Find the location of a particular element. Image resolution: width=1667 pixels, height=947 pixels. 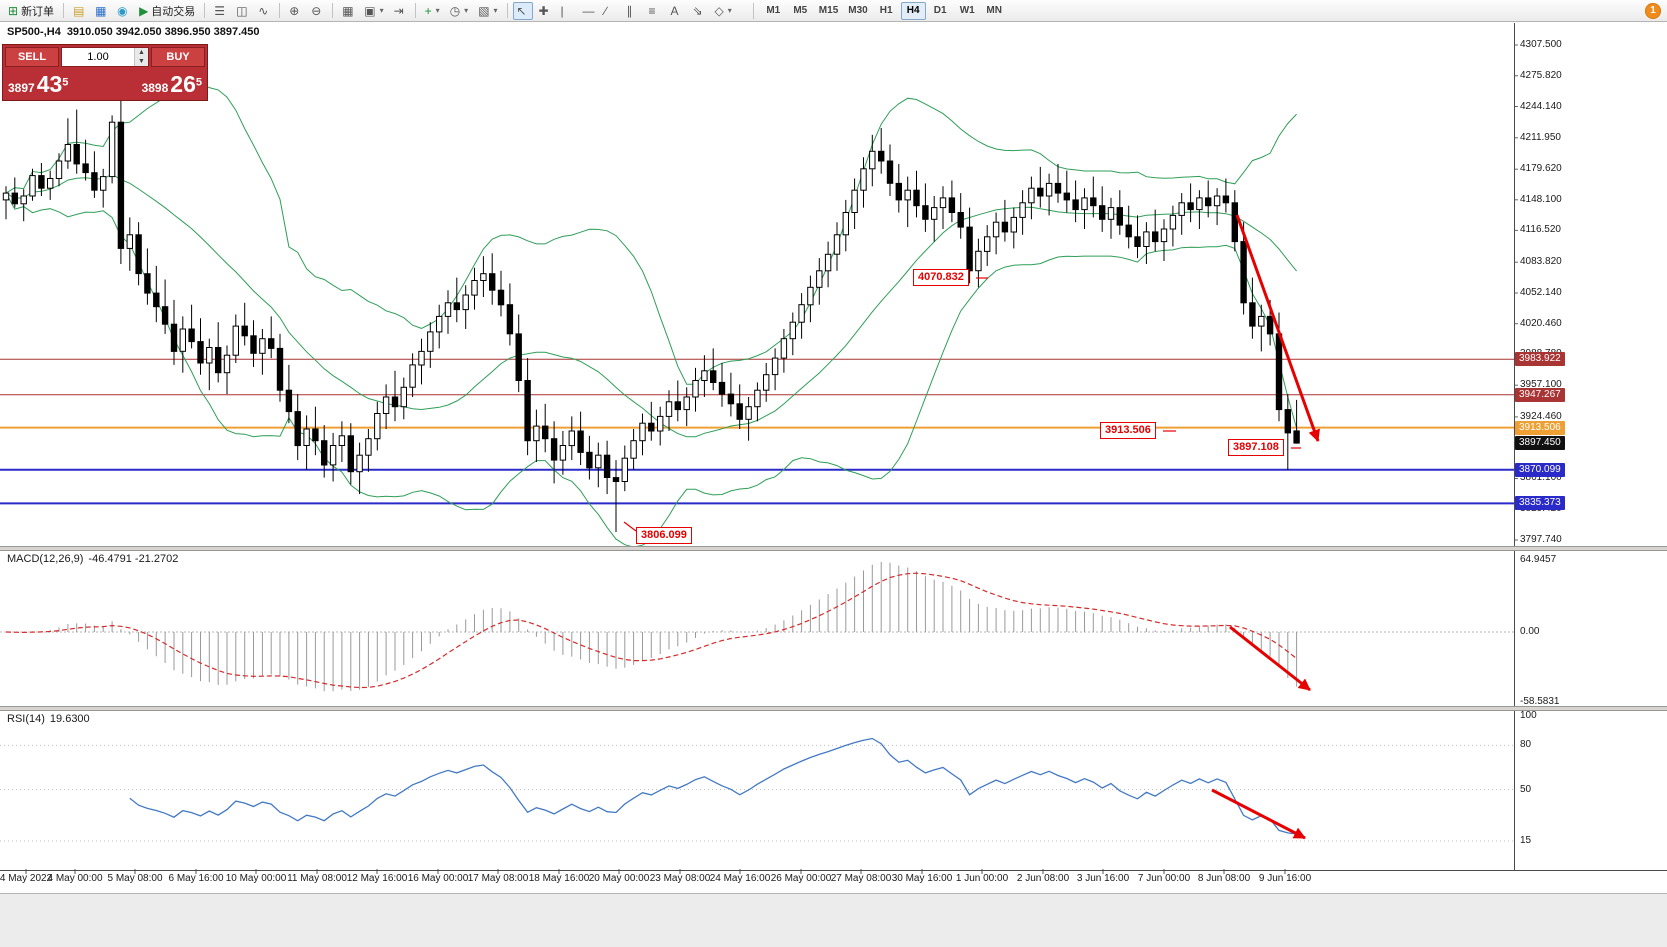

bars-chart-icon: ☰ is located at coordinates (220, 11).